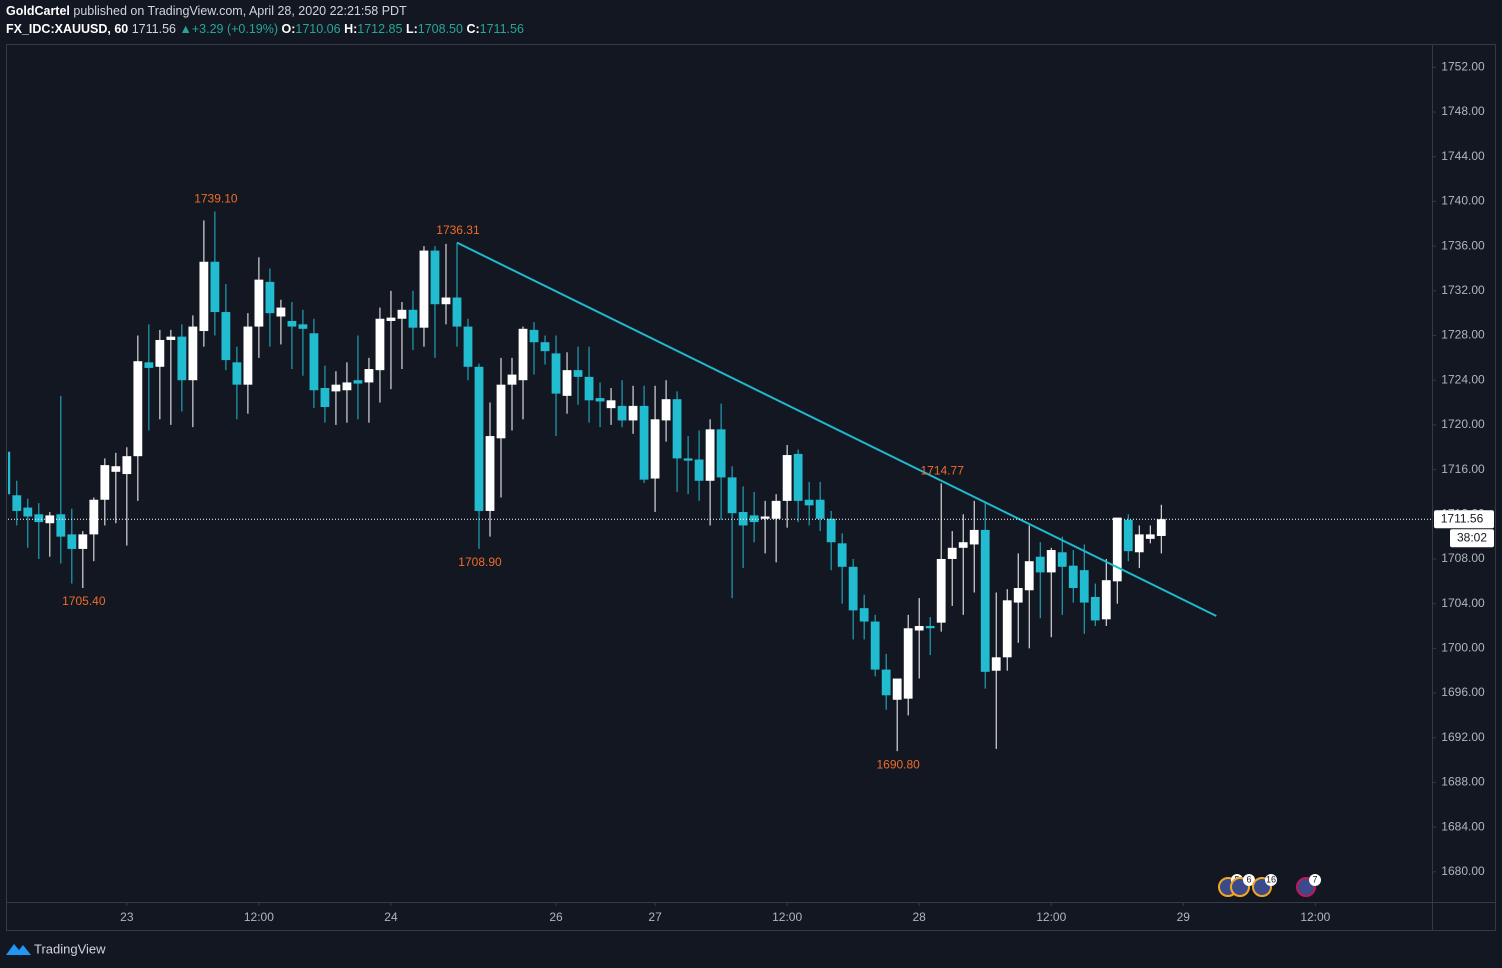  Describe the element at coordinates (56, 948) in the screenshot. I see `footer-logo: TradingView` at that location.